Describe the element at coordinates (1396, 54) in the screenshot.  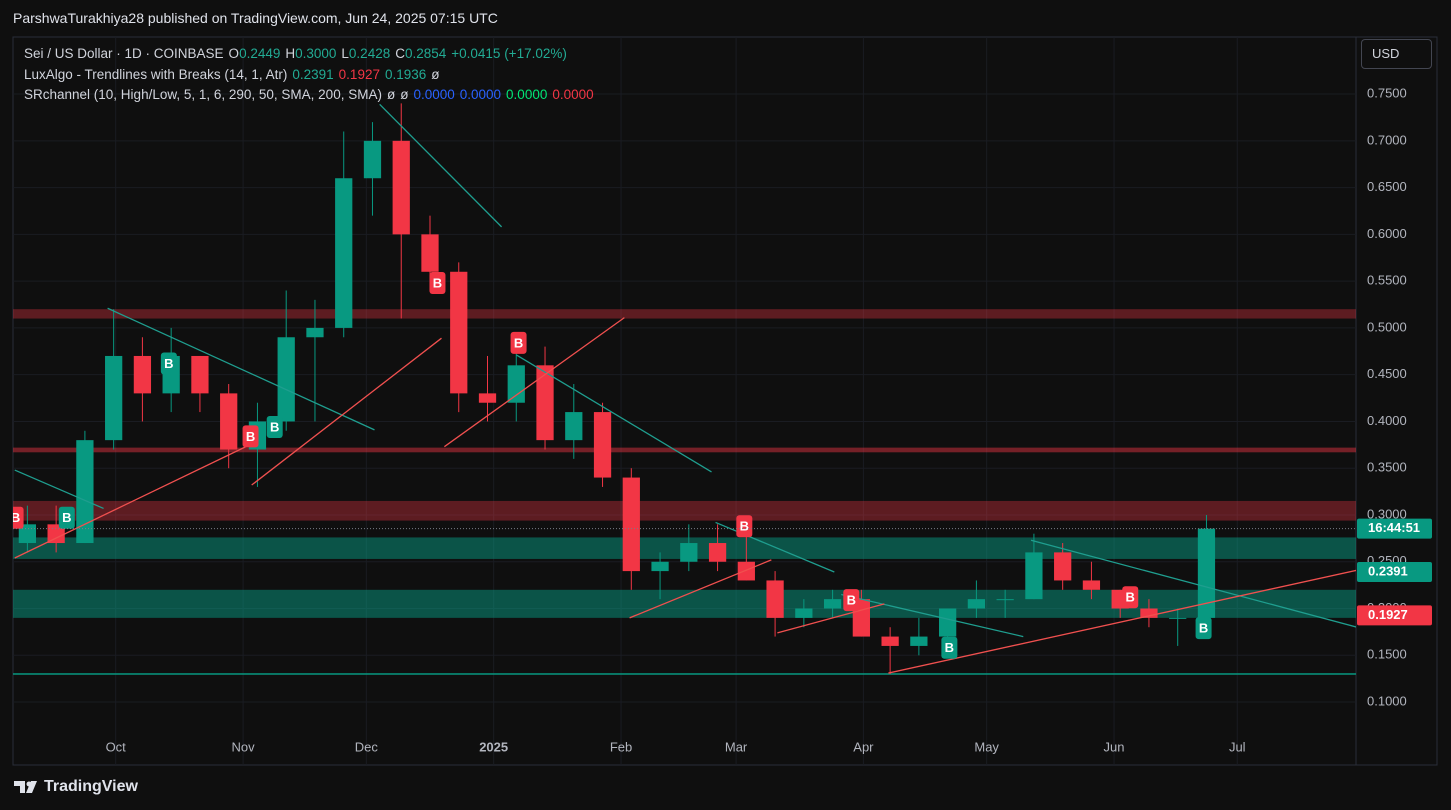
I see `currency-button: USD` at that location.